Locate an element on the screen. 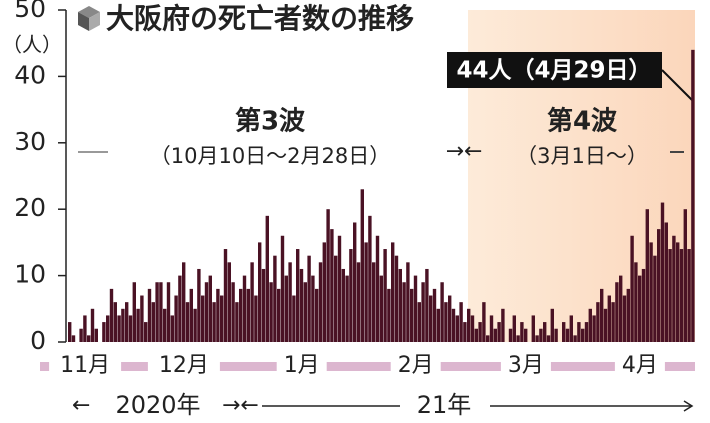 Image resolution: width=710 pixels, height=423 pixels. x-tick-label: 4月 is located at coordinates (640, 365).